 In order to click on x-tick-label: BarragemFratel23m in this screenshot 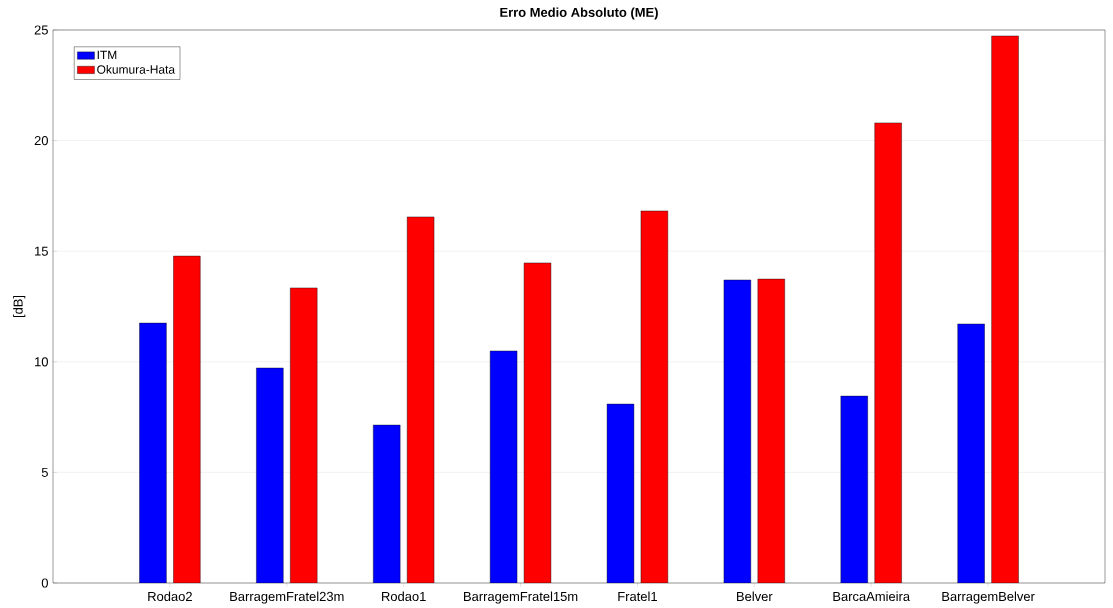, I will do `click(287, 597)`.